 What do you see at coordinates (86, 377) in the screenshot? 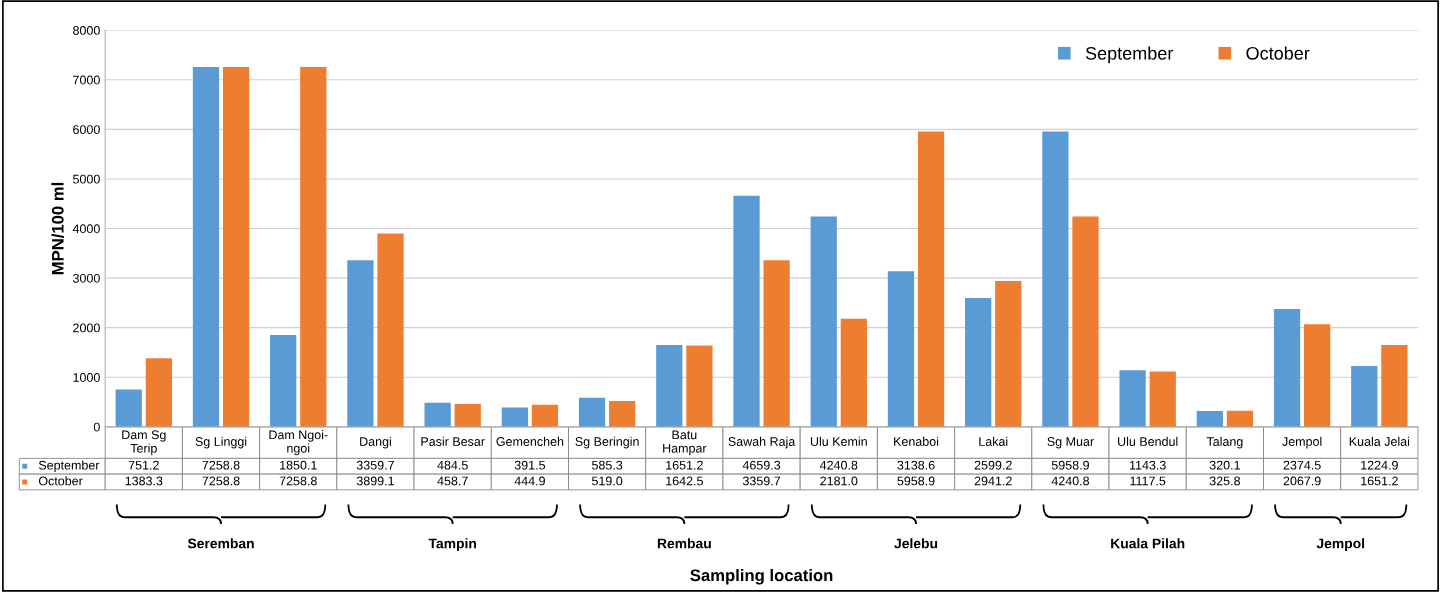
I see `y-tick-label: 1000` at bounding box center [86, 377].